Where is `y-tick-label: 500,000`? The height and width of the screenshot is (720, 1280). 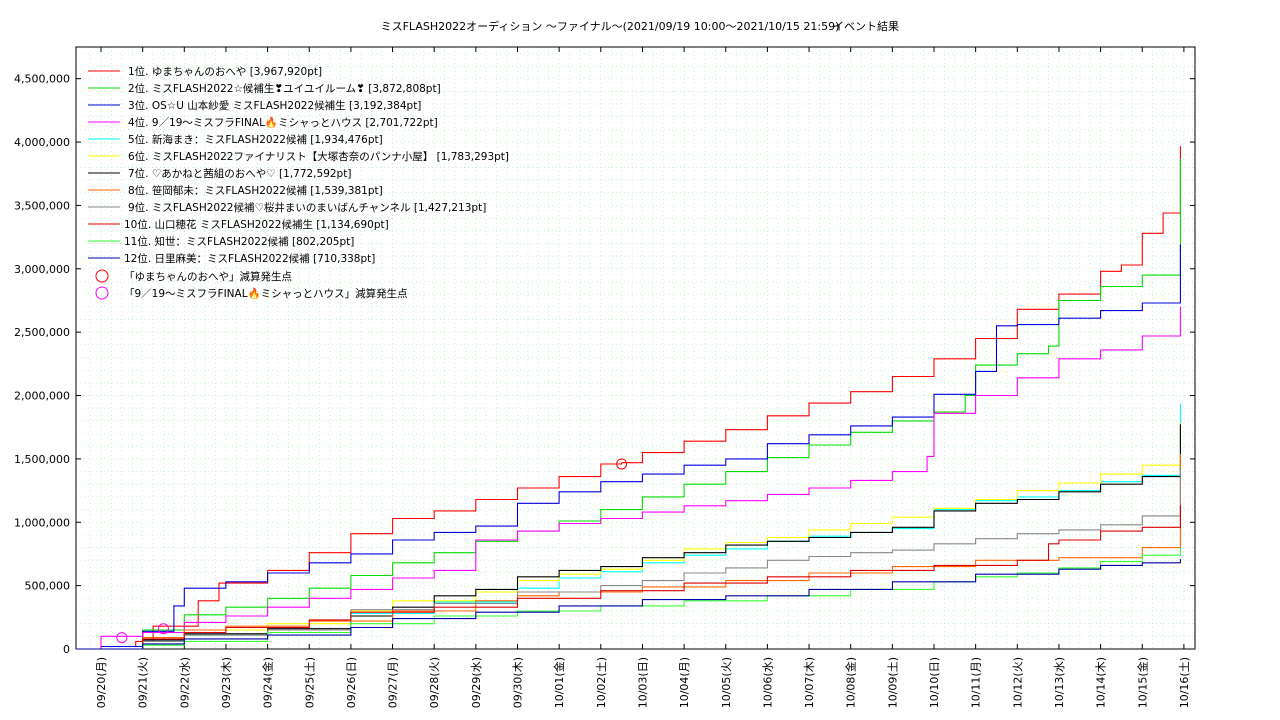 y-tick-label: 500,000 is located at coordinates (48, 586).